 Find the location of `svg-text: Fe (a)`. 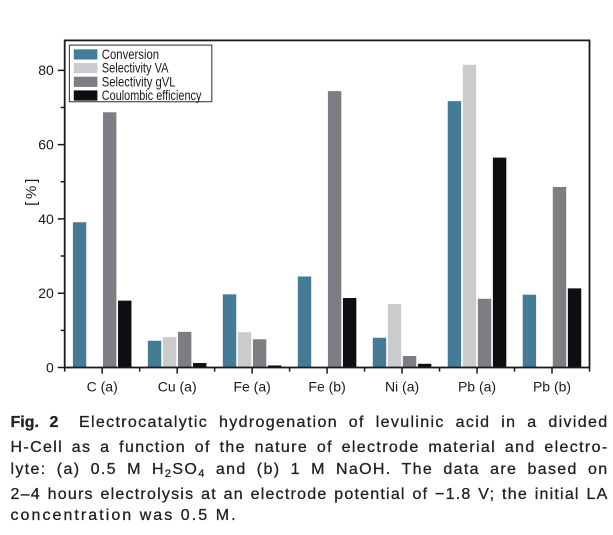

svg-text: Fe (a) is located at coordinates (251, 387).